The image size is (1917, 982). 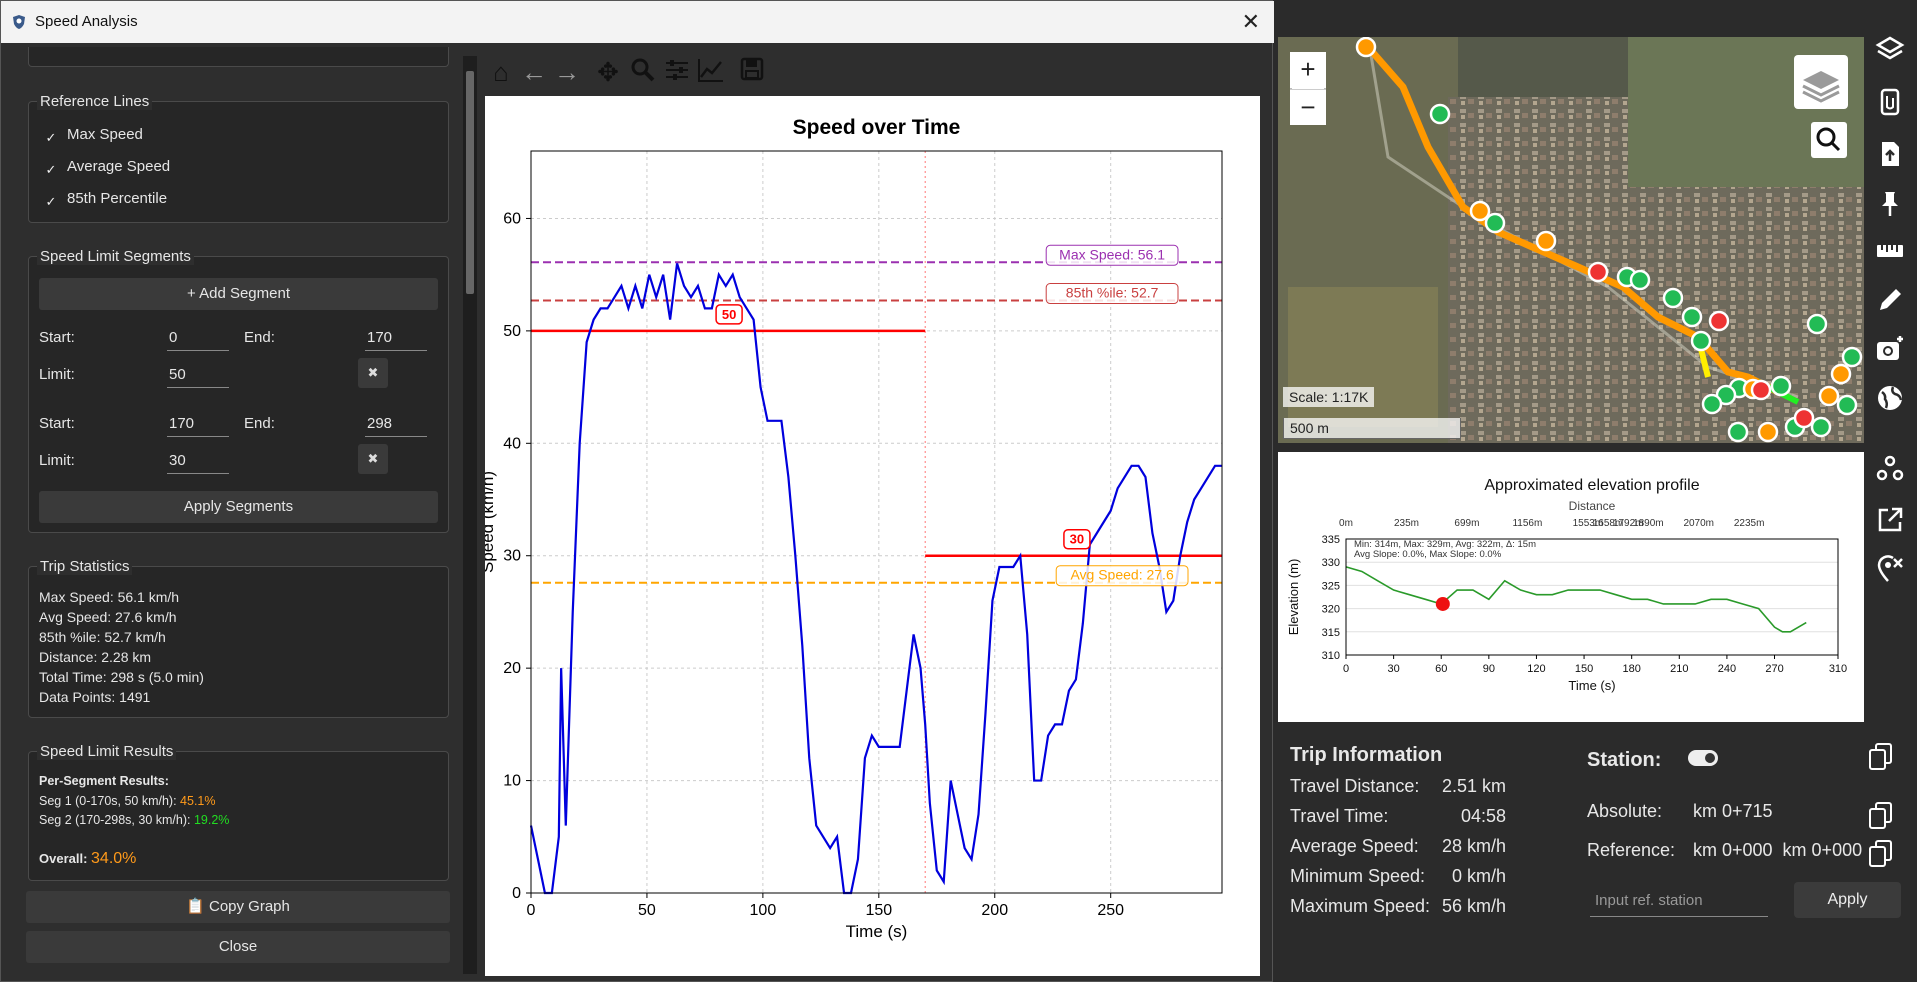 What do you see at coordinates (1890, 159) in the screenshot?
I see `upload-file-icon` at bounding box center [1890, 159].